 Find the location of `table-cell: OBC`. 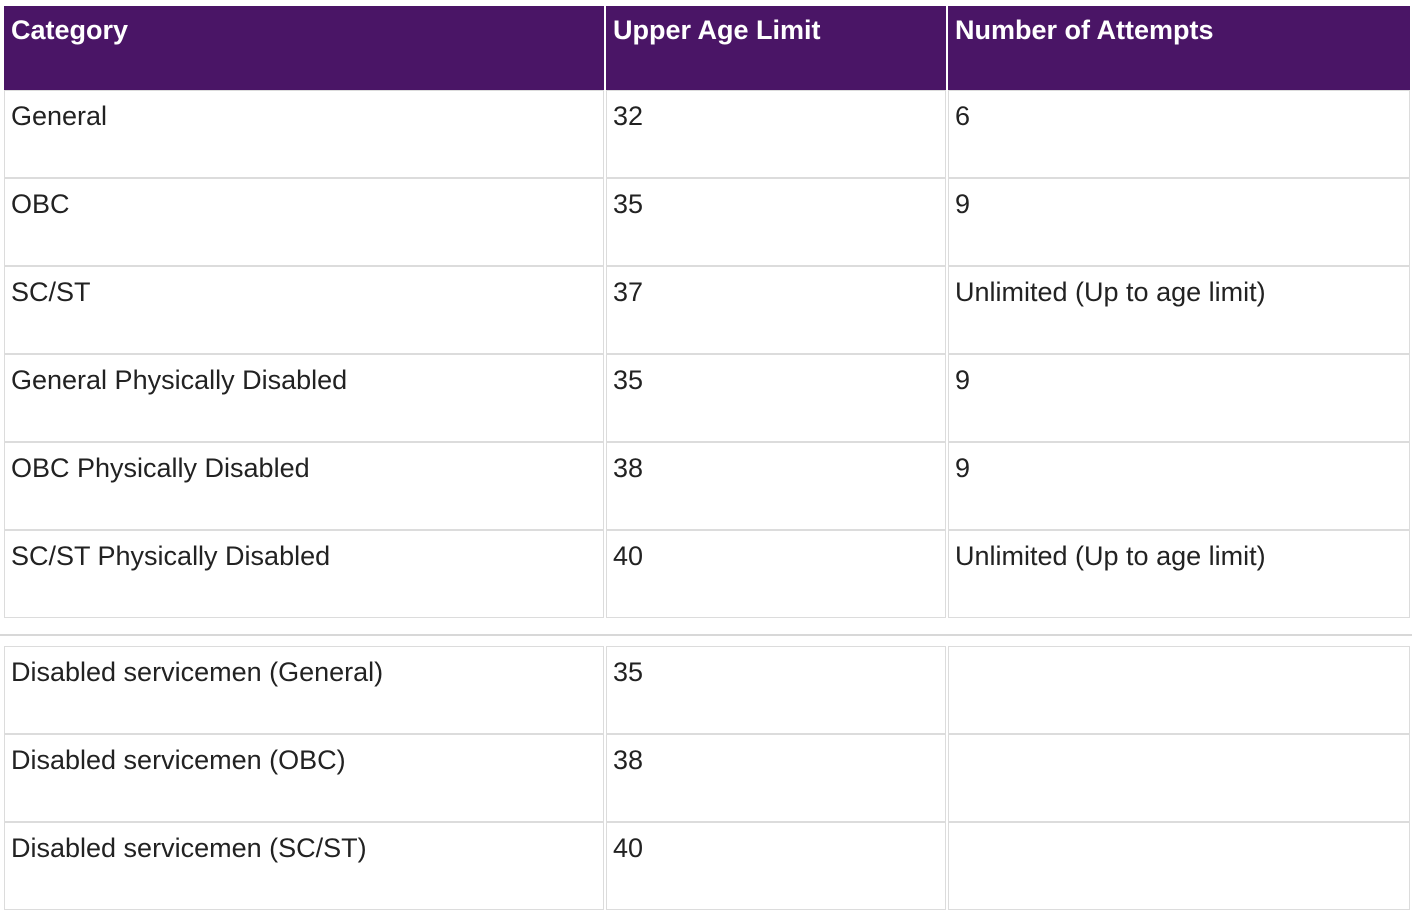

table-cell: OBC is located at coordinates (304, 222).